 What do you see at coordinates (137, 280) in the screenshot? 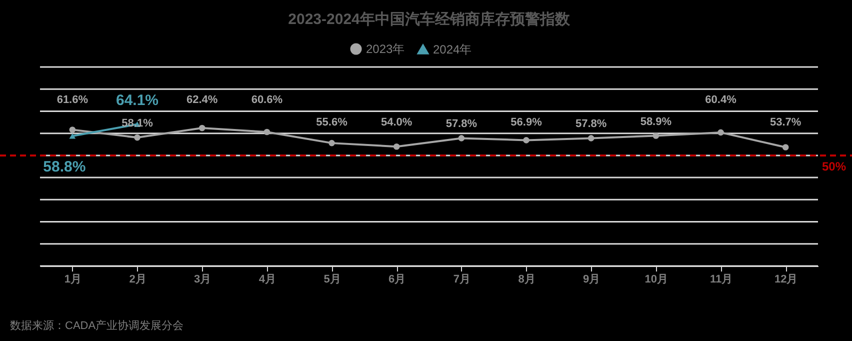
I see `x-tick-label: 2月` at bounding box center [137, 280].